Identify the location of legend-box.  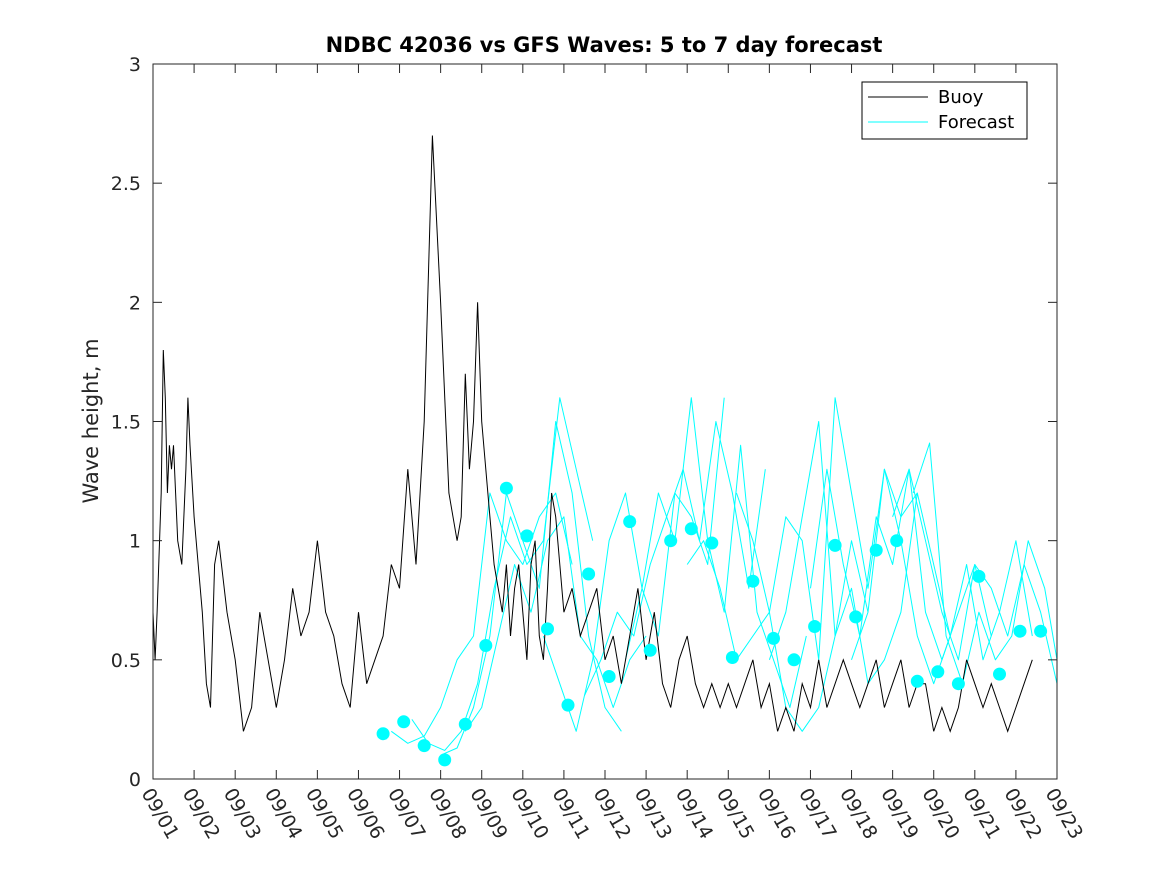
(944, 110).